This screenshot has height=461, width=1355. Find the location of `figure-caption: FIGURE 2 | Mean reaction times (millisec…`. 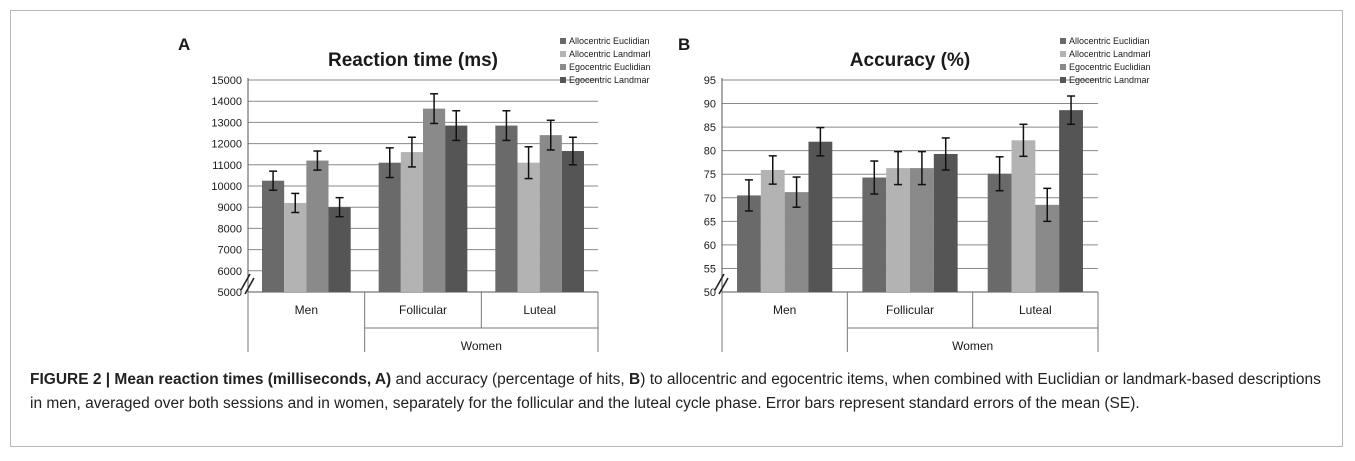

figure-caption: FIGURE 2 | Mean reaction times (millisec… is located at coordinates (680, 392).